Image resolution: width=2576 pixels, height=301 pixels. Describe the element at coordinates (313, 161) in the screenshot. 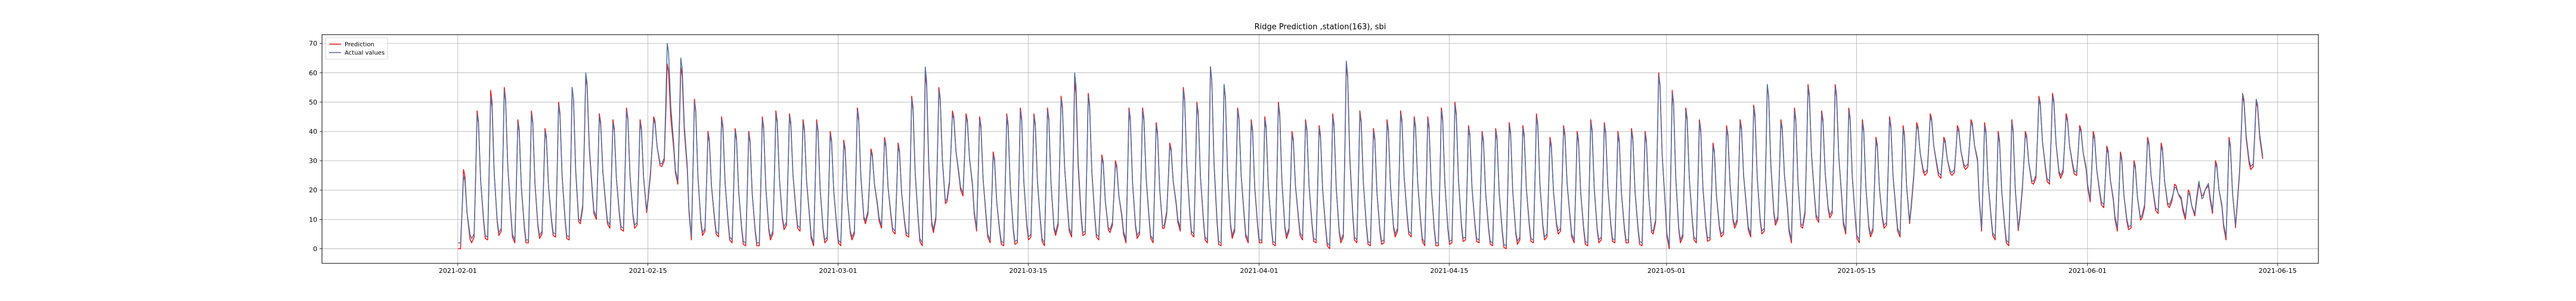

I see `y-tick-label: 30` at that location.